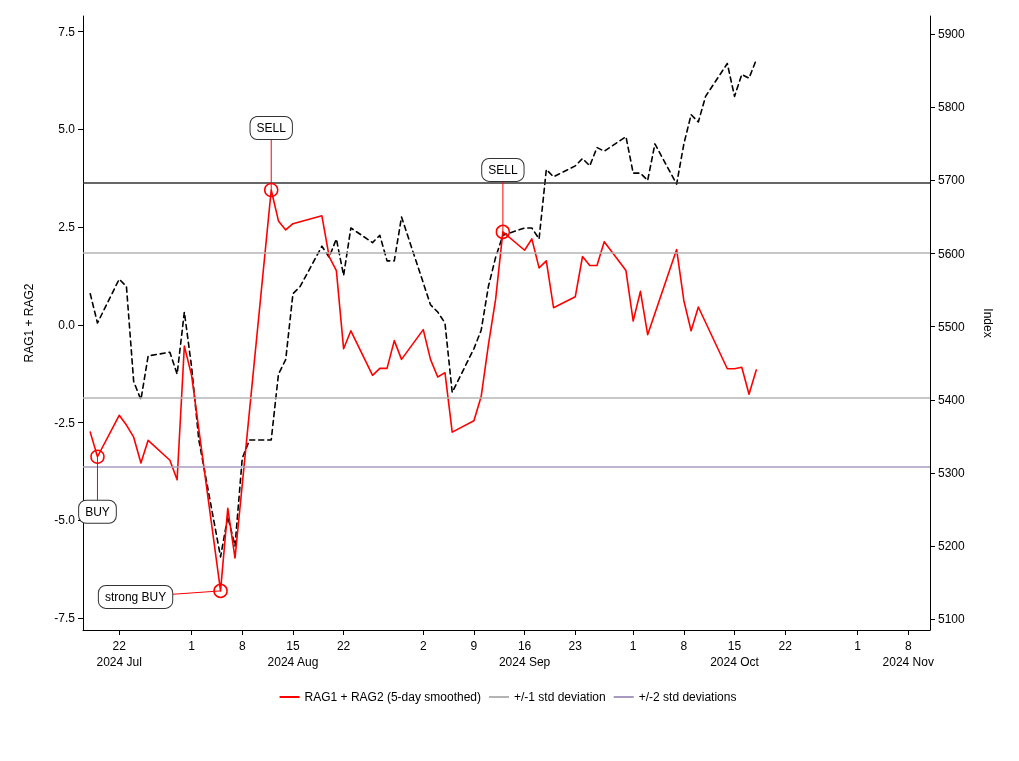  What do you see at coordinates (952, 34) in the screenshot?
I see `y2-tick-label: 5900` at bounding box center [952, 34].